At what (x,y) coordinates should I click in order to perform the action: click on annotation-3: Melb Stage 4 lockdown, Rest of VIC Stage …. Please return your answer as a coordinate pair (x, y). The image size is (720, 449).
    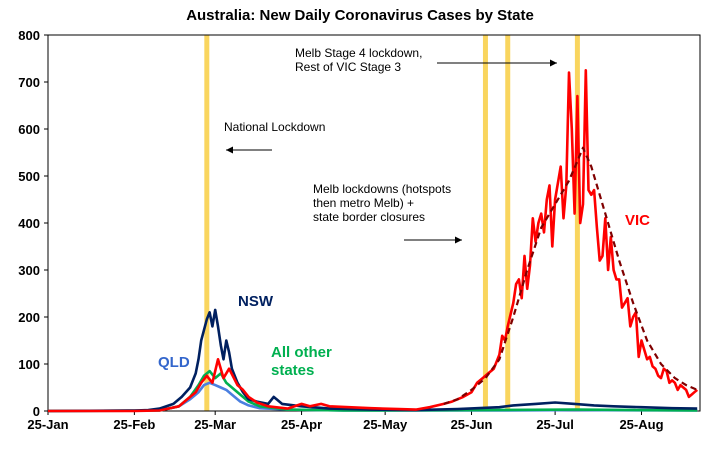
    Looking at the image, I should click on (426, 60).